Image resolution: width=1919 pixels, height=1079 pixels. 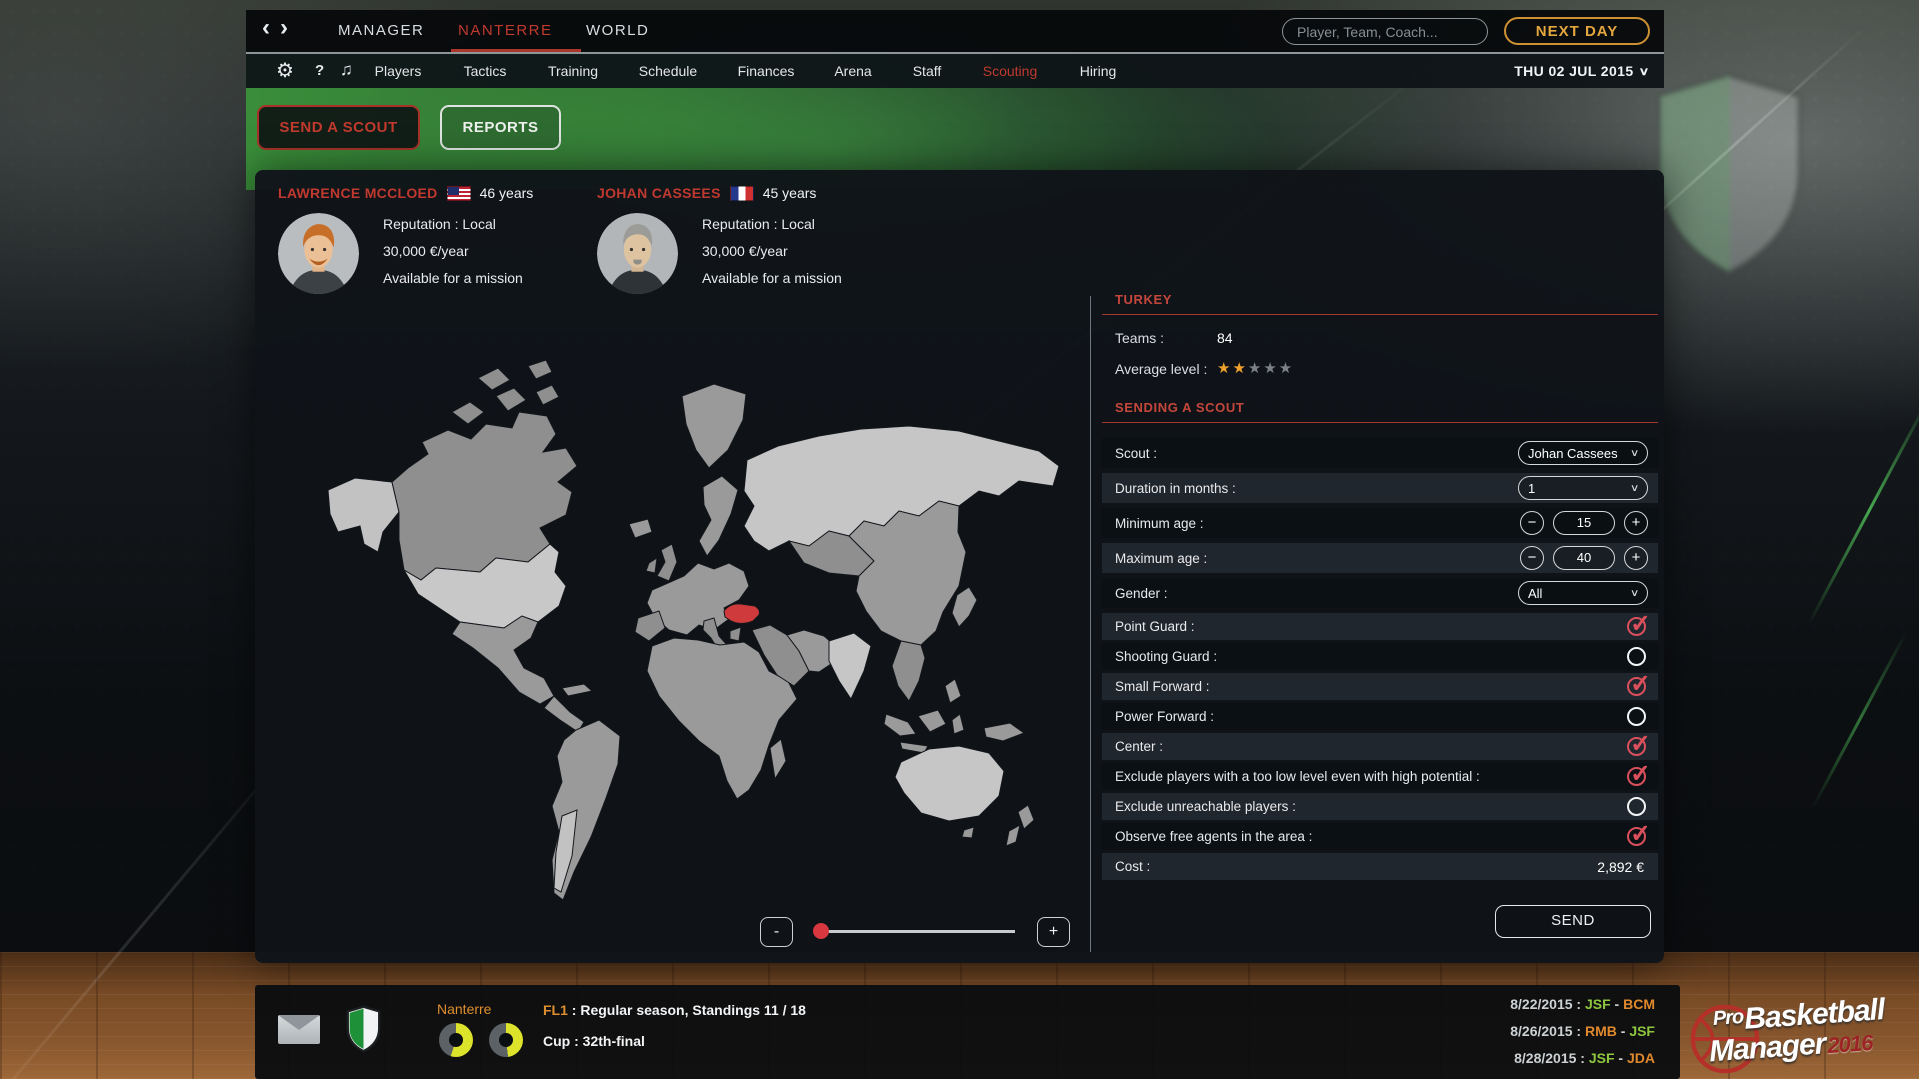 What do you see at coordinates (1380, 806) in the screenshot?
I see `form-row-exclude-unreachable: Exclude unreachable players :` at bounding box center [1380, 806].